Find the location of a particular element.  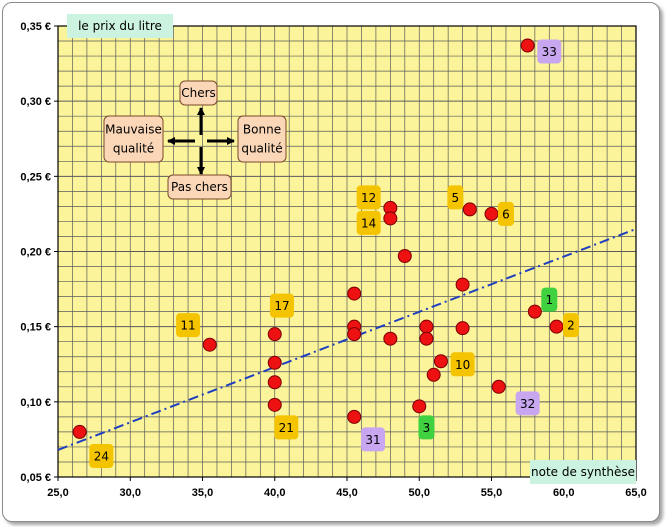

compass-label-left-text: Mauvaise is located at coordinates (133, 130).